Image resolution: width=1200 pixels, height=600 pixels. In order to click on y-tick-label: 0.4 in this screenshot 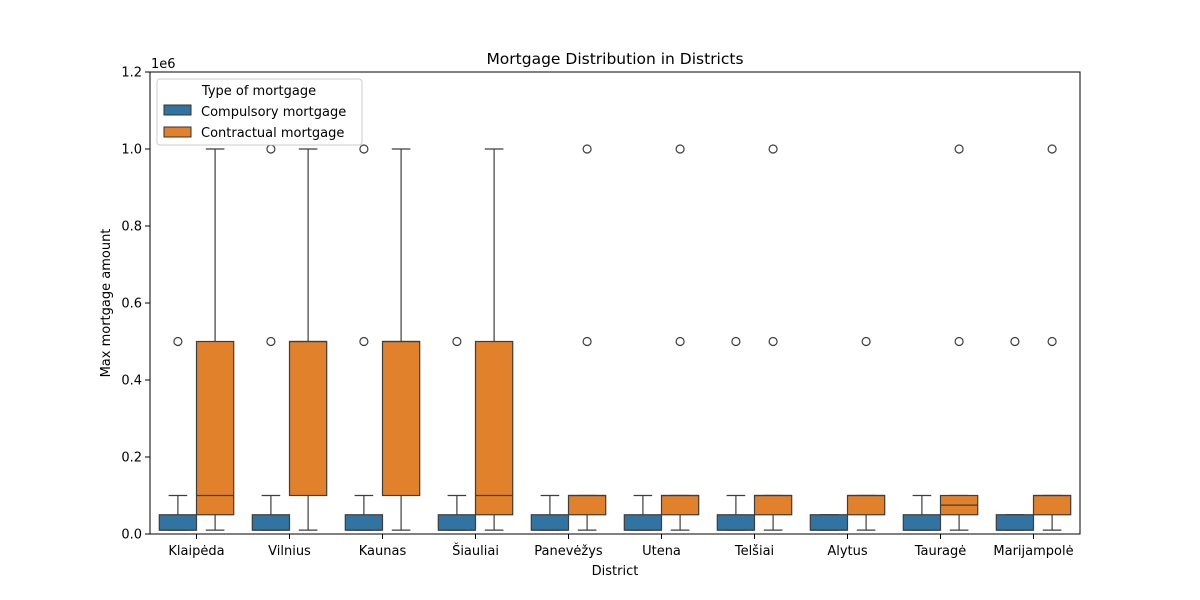, I will do `click(131, 381)`.